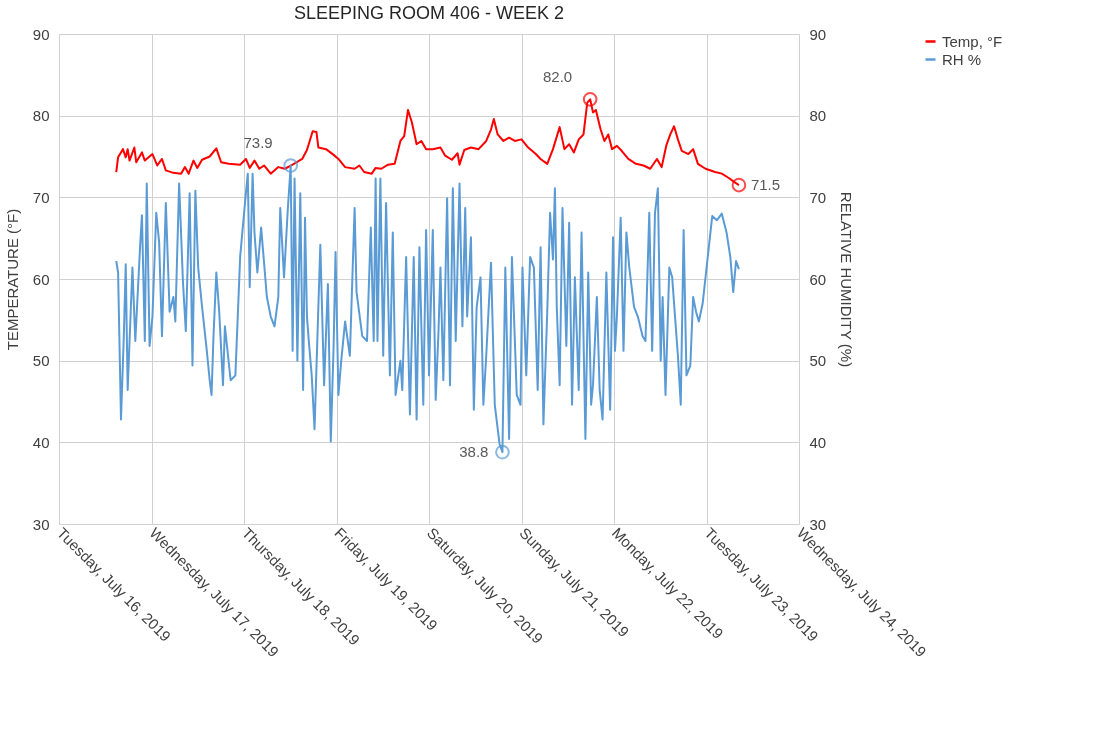 The height and width of the screenshot is (733, 1102). I want to click on annotation: 82.0, so click(557, 77).